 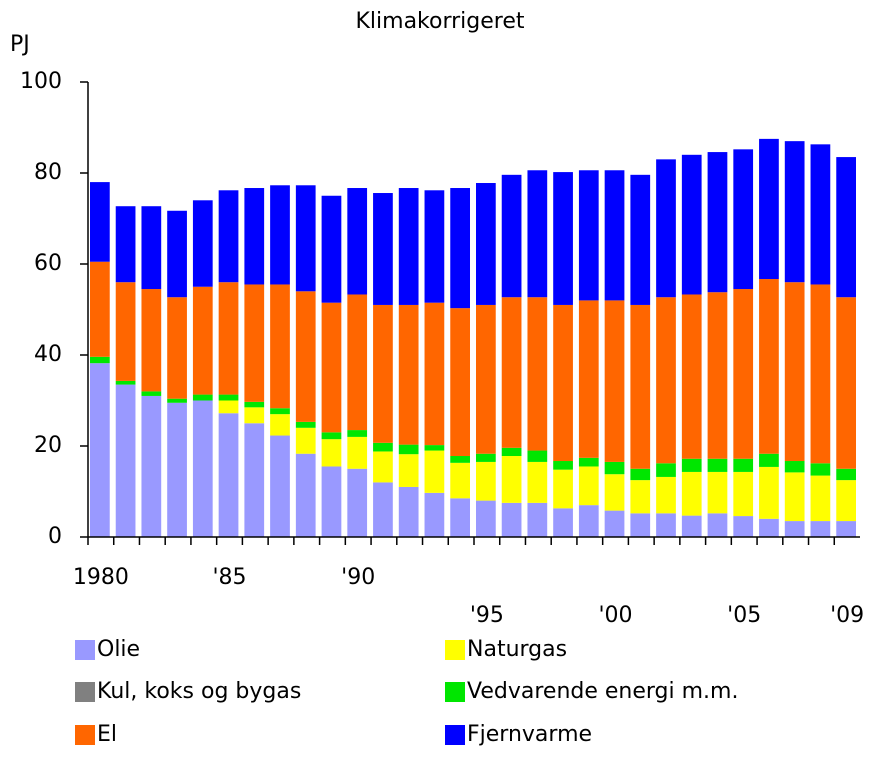 What do you see at coordinates (48, 445) in the screenshot?
I see `y-tick-label: 20` at bounding box center [48, 445].